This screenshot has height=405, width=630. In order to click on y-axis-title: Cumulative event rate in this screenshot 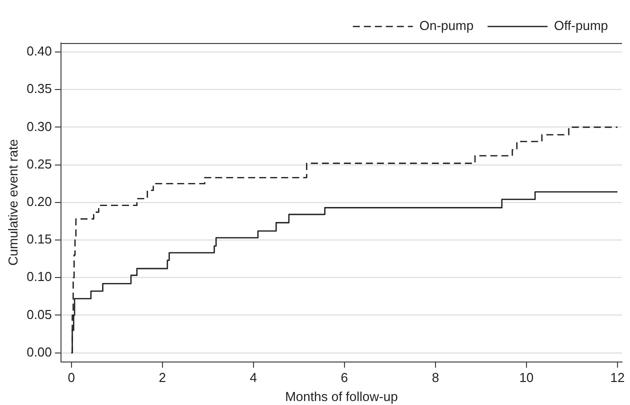, I will do `click(12, 202)`.